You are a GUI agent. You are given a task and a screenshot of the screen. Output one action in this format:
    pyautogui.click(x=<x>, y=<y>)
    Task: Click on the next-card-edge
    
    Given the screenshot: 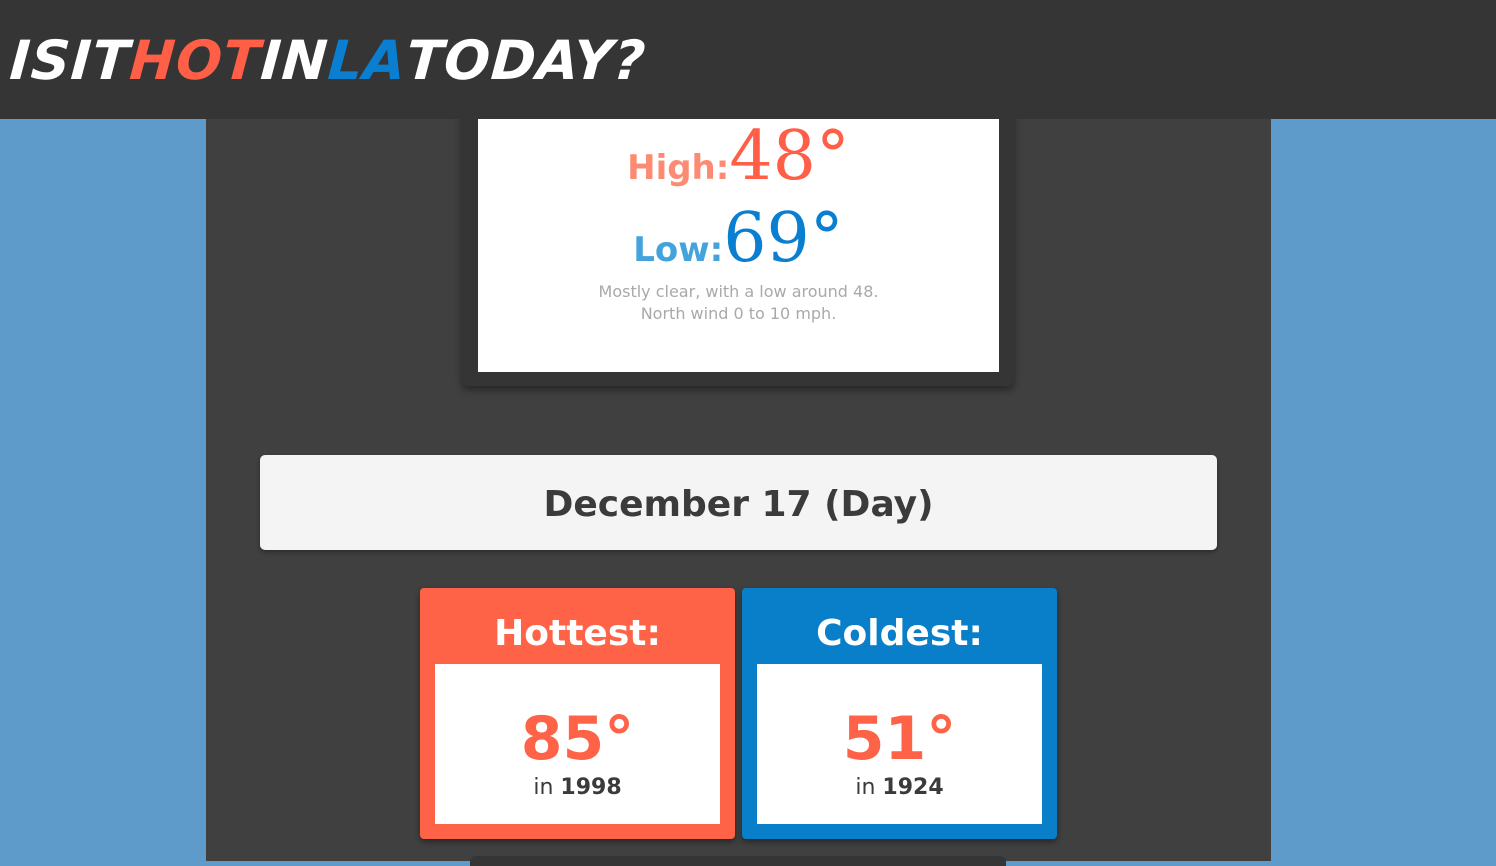 What is the action you would take?
    pyautogui.click(x=738, y=861)
    